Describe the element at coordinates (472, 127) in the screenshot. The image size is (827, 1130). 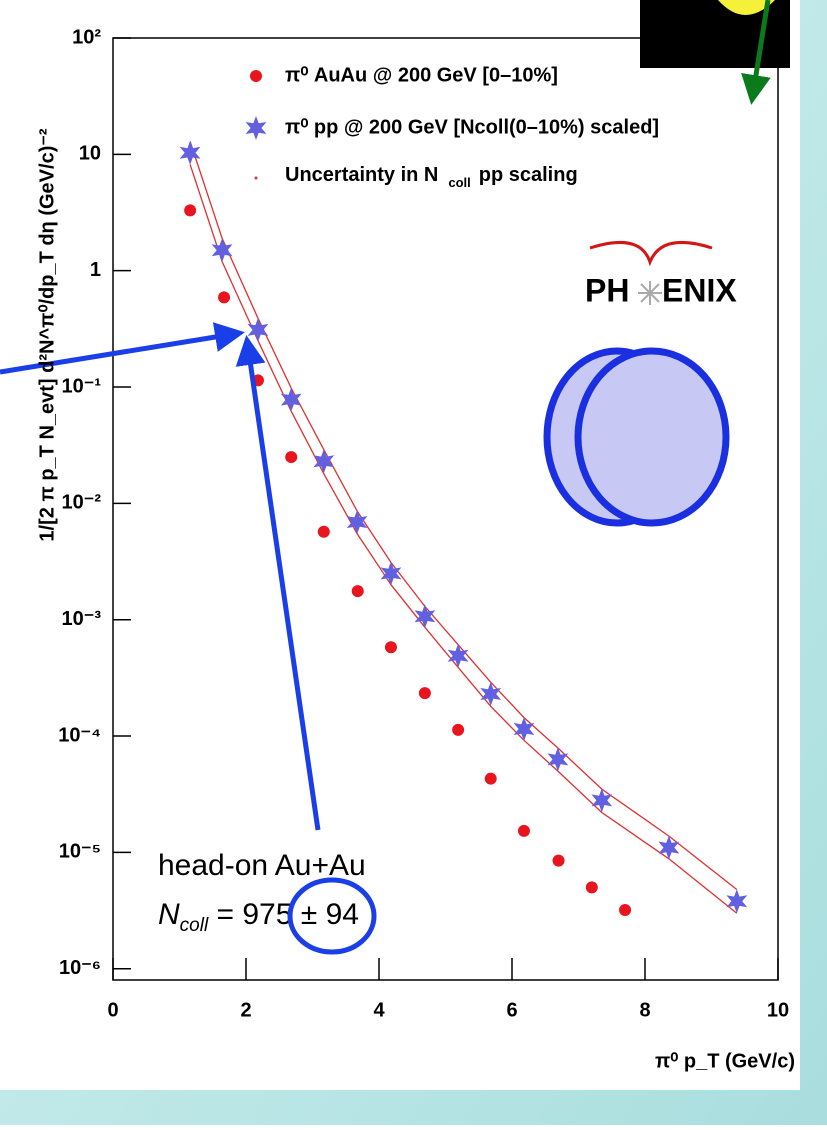
I see `legend-label: π⁰ pp @ 200 GeV [Ncoll(0–10%) scaled]` at that location.